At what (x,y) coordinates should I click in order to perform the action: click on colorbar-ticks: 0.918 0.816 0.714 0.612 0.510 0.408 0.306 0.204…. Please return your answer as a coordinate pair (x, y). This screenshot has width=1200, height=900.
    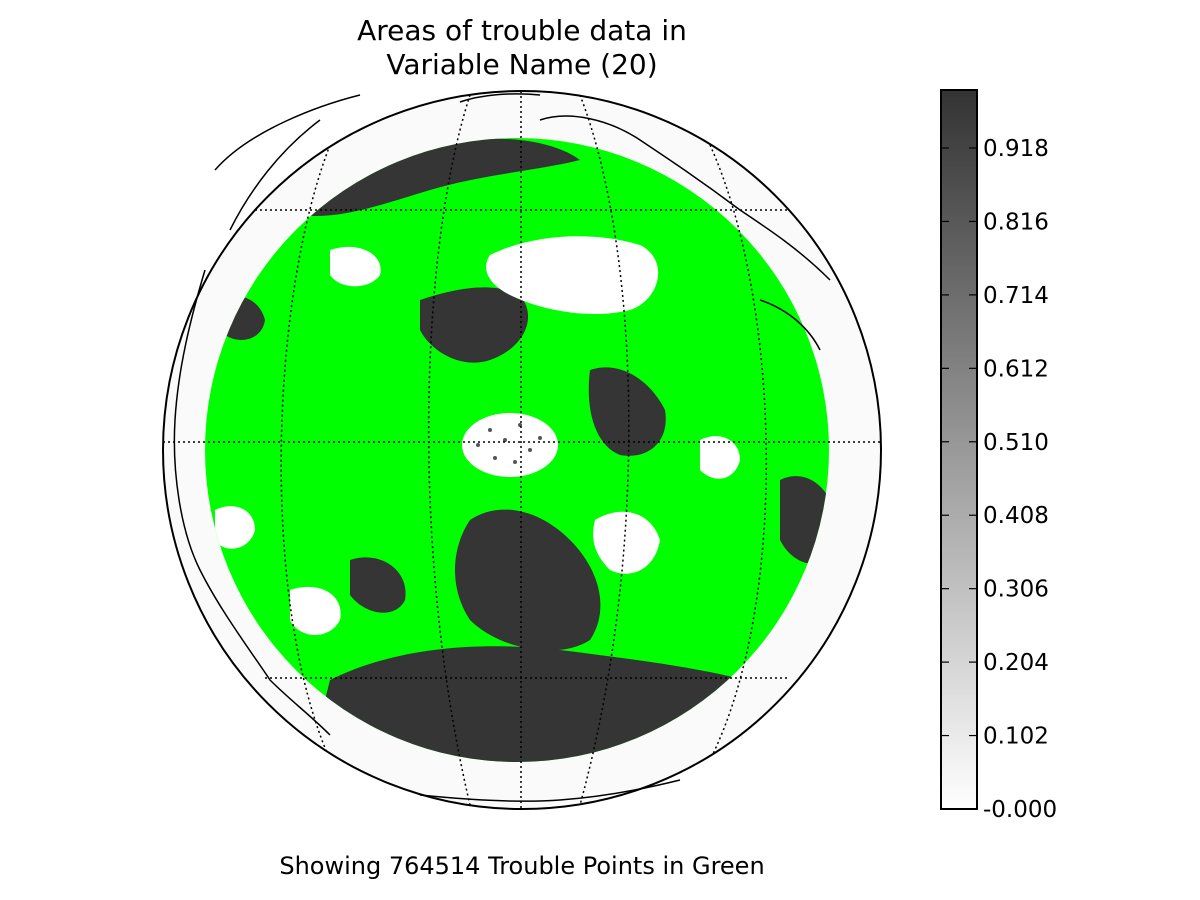
    Looking at the image, I should click on (999, 479).